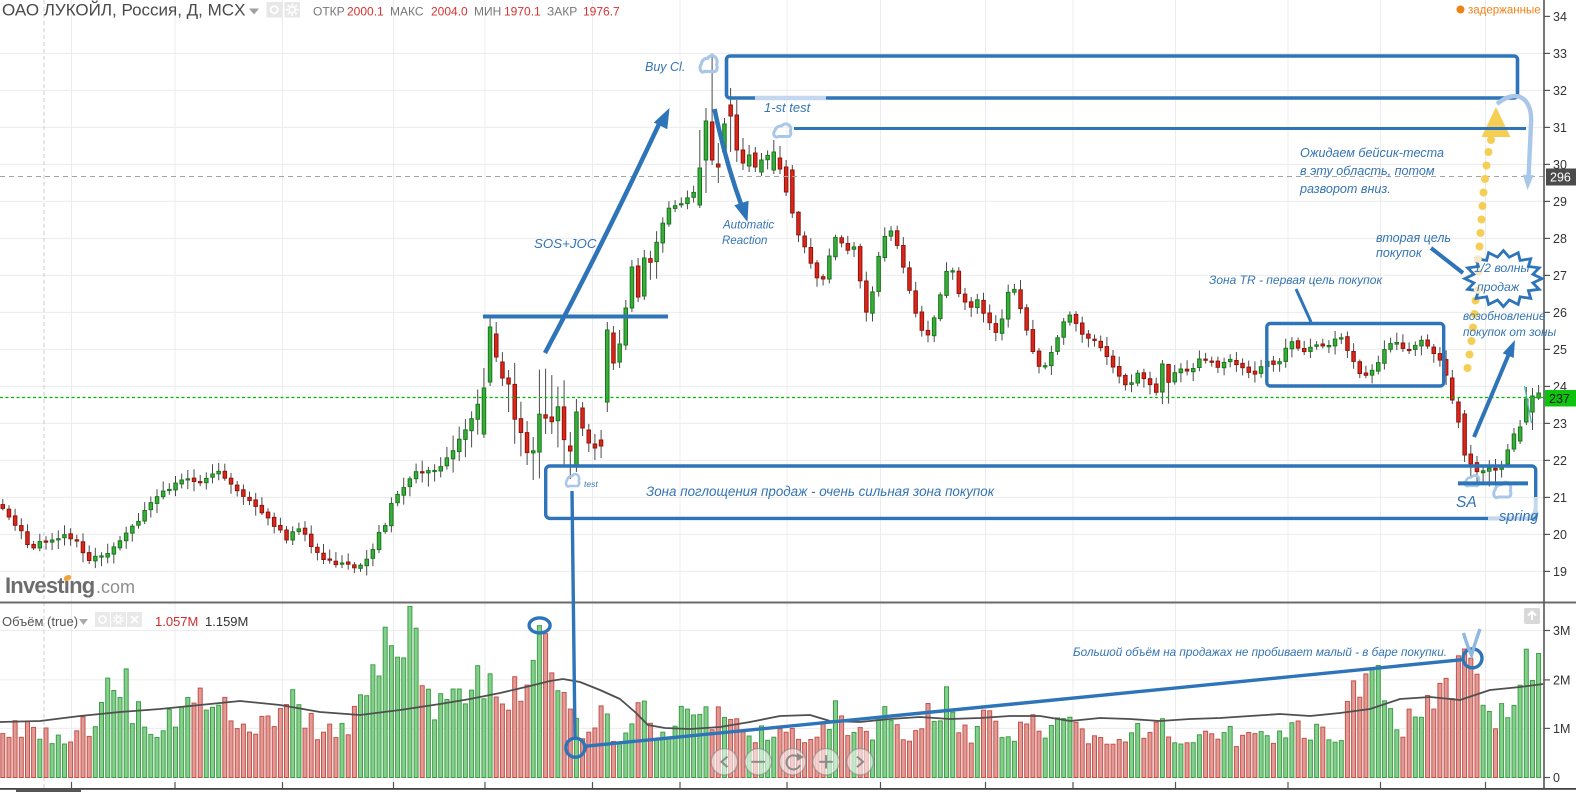 The height and width of the screenshot is (792, 1576). Describe the element at coordinates (748, 226) in the screenshot. I see `svg-text: Automatic` at that location.